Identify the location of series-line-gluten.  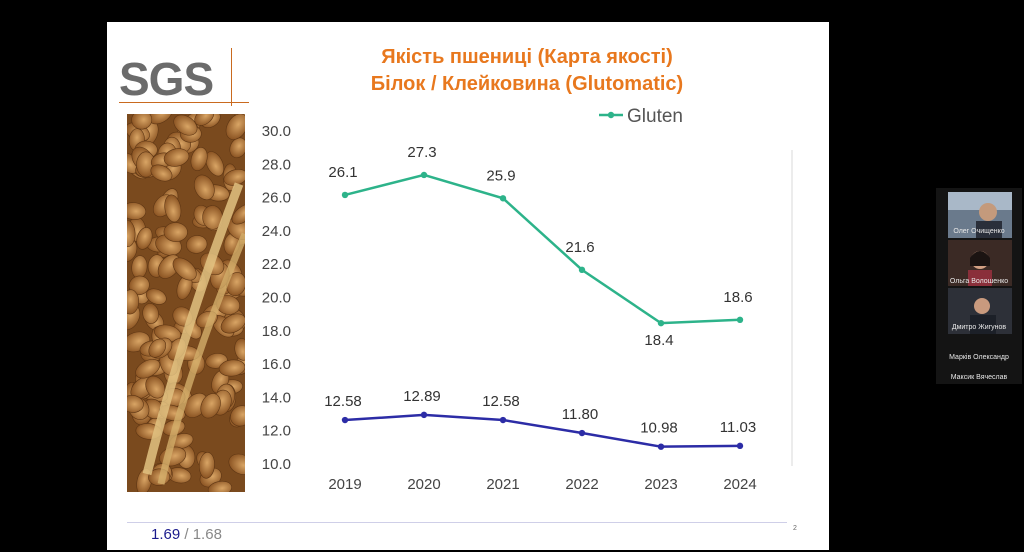
(542, 249).